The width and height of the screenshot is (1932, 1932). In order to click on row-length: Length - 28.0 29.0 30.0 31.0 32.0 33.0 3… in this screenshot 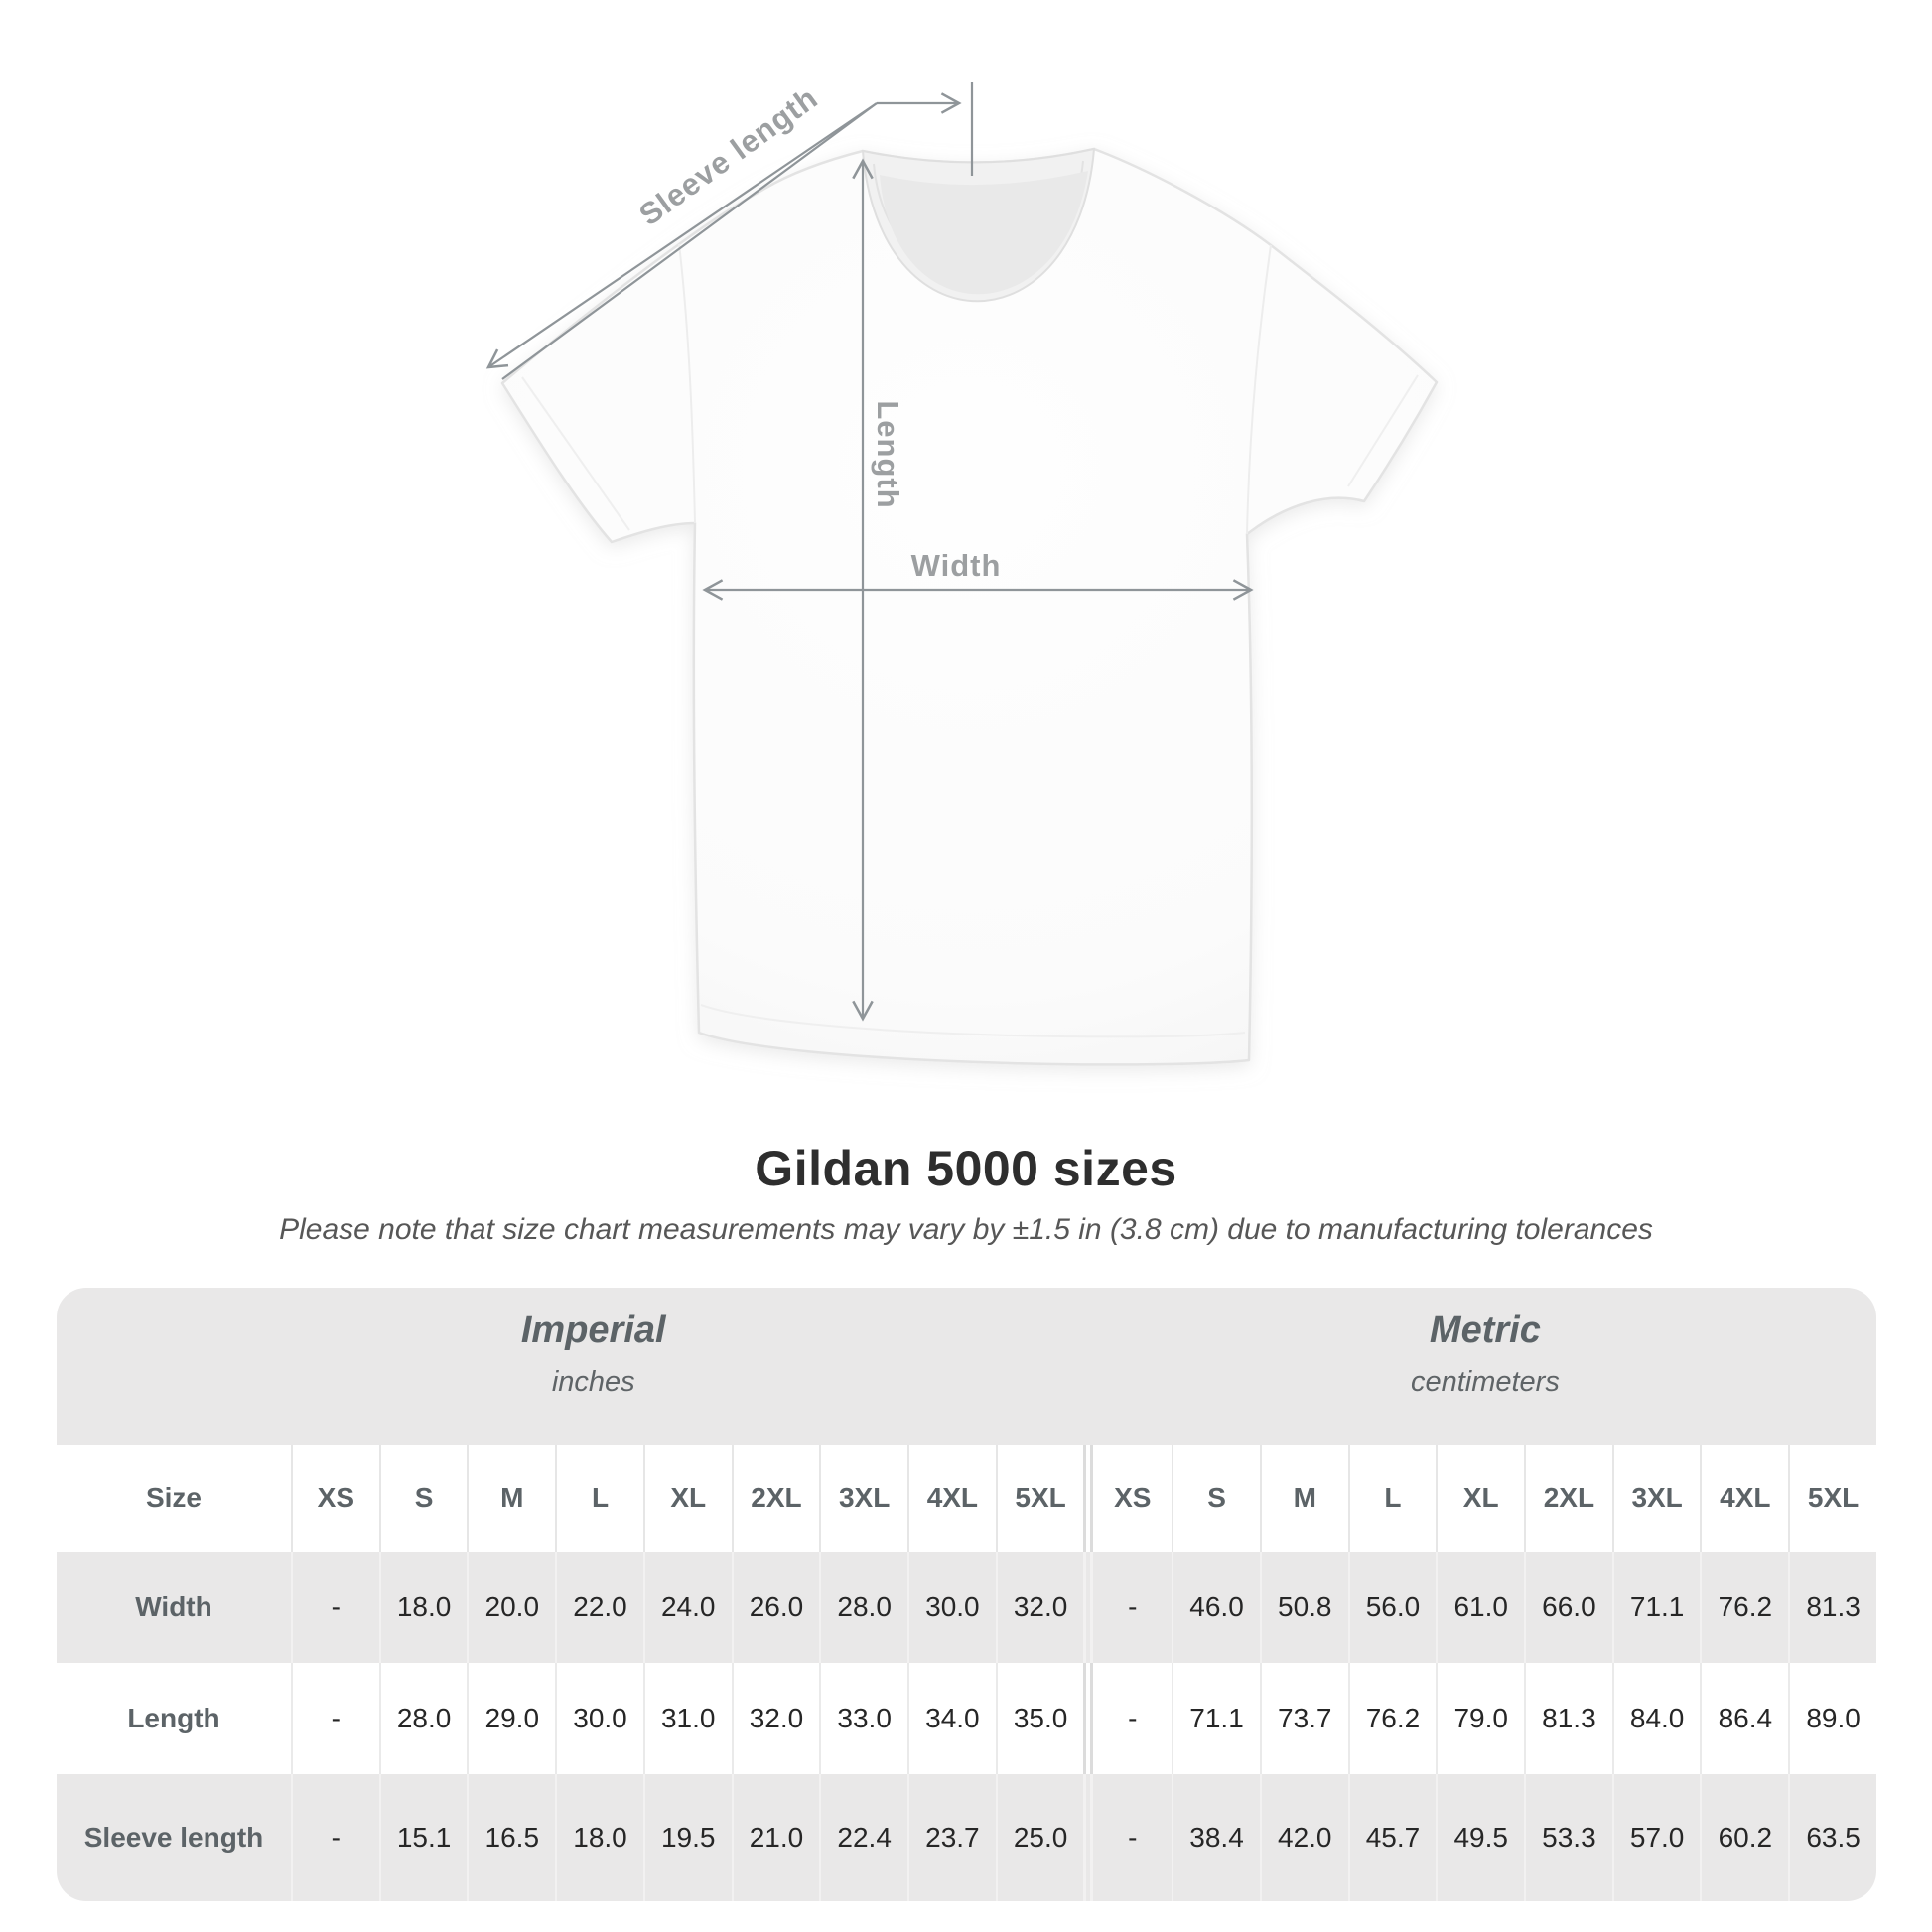, I will do `click(967, 1719)`.